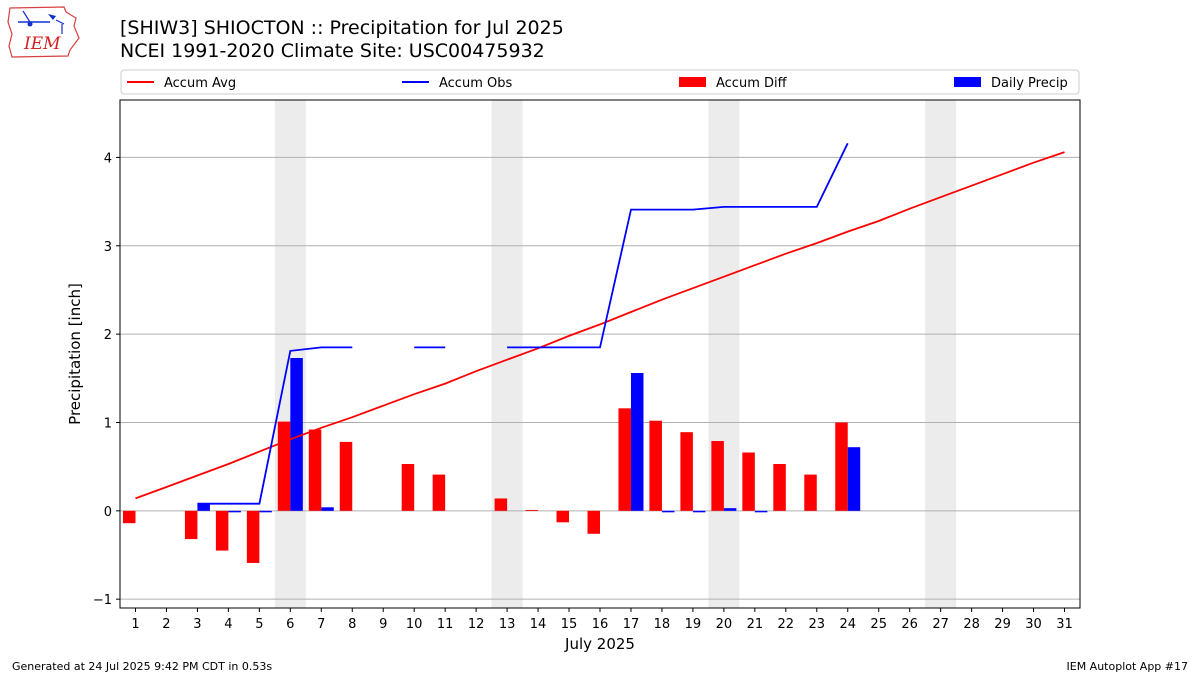  What do you see at coordinates (600, 82) in the screenshot?
I see `legend-box` at bounding box center [600, 82].